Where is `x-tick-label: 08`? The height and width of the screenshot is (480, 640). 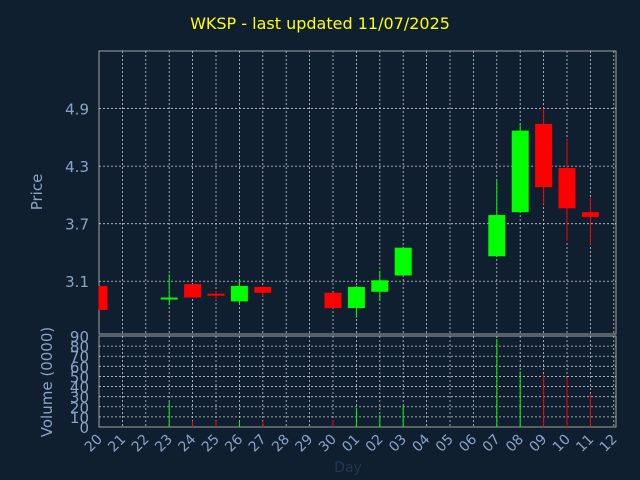 x-tick-label: 08 is located at coordinates (515, 444).